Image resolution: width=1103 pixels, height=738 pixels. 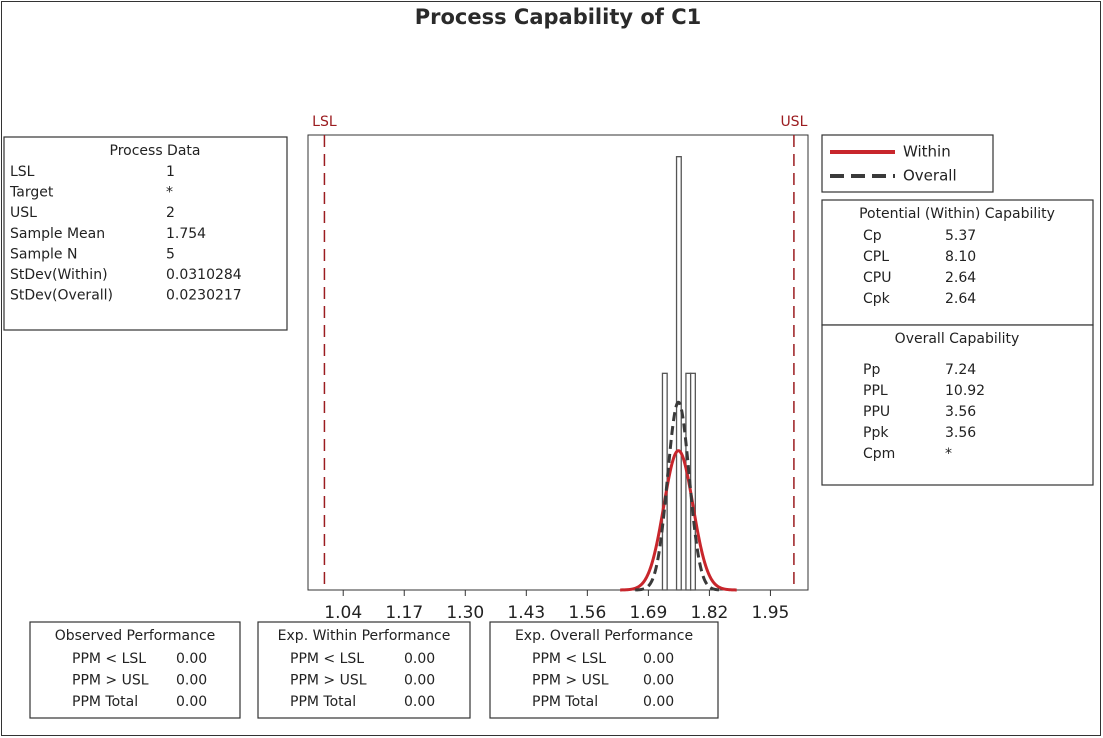 I want to click on legend-box, so click(x=907, y=163).